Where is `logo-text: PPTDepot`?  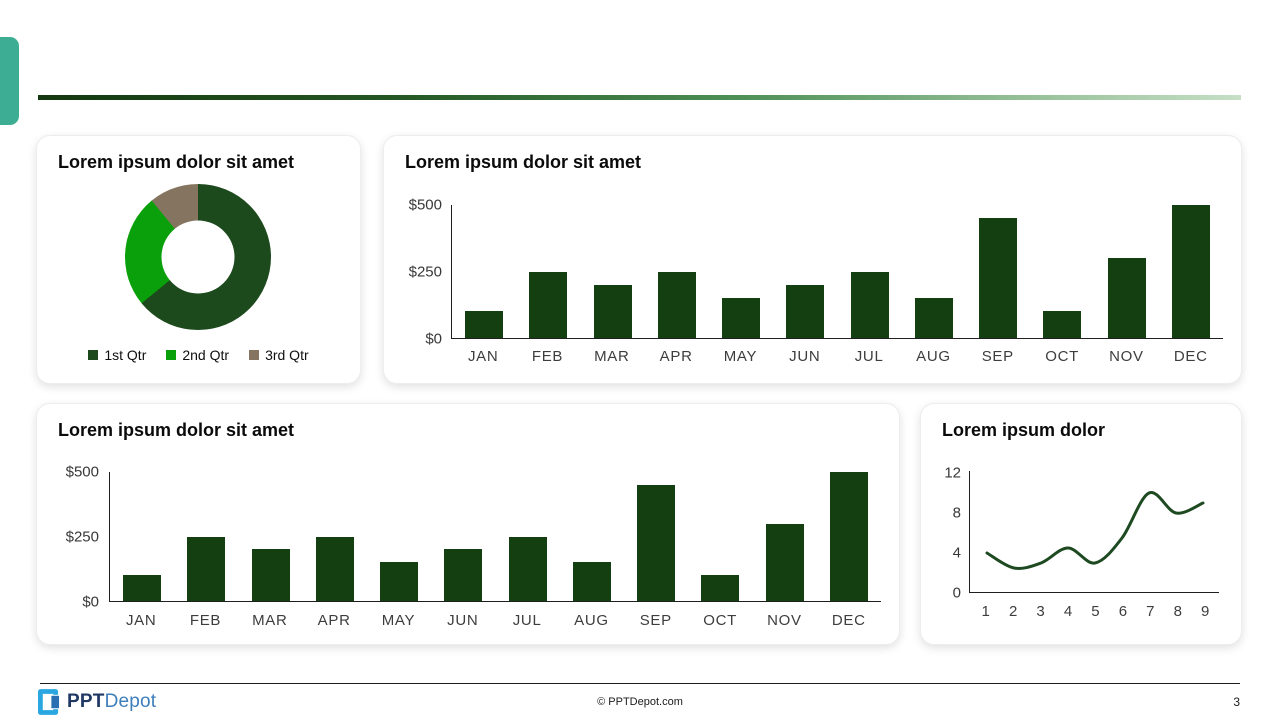
logo-text: PPTDepot is located at coordinates (111, 702).